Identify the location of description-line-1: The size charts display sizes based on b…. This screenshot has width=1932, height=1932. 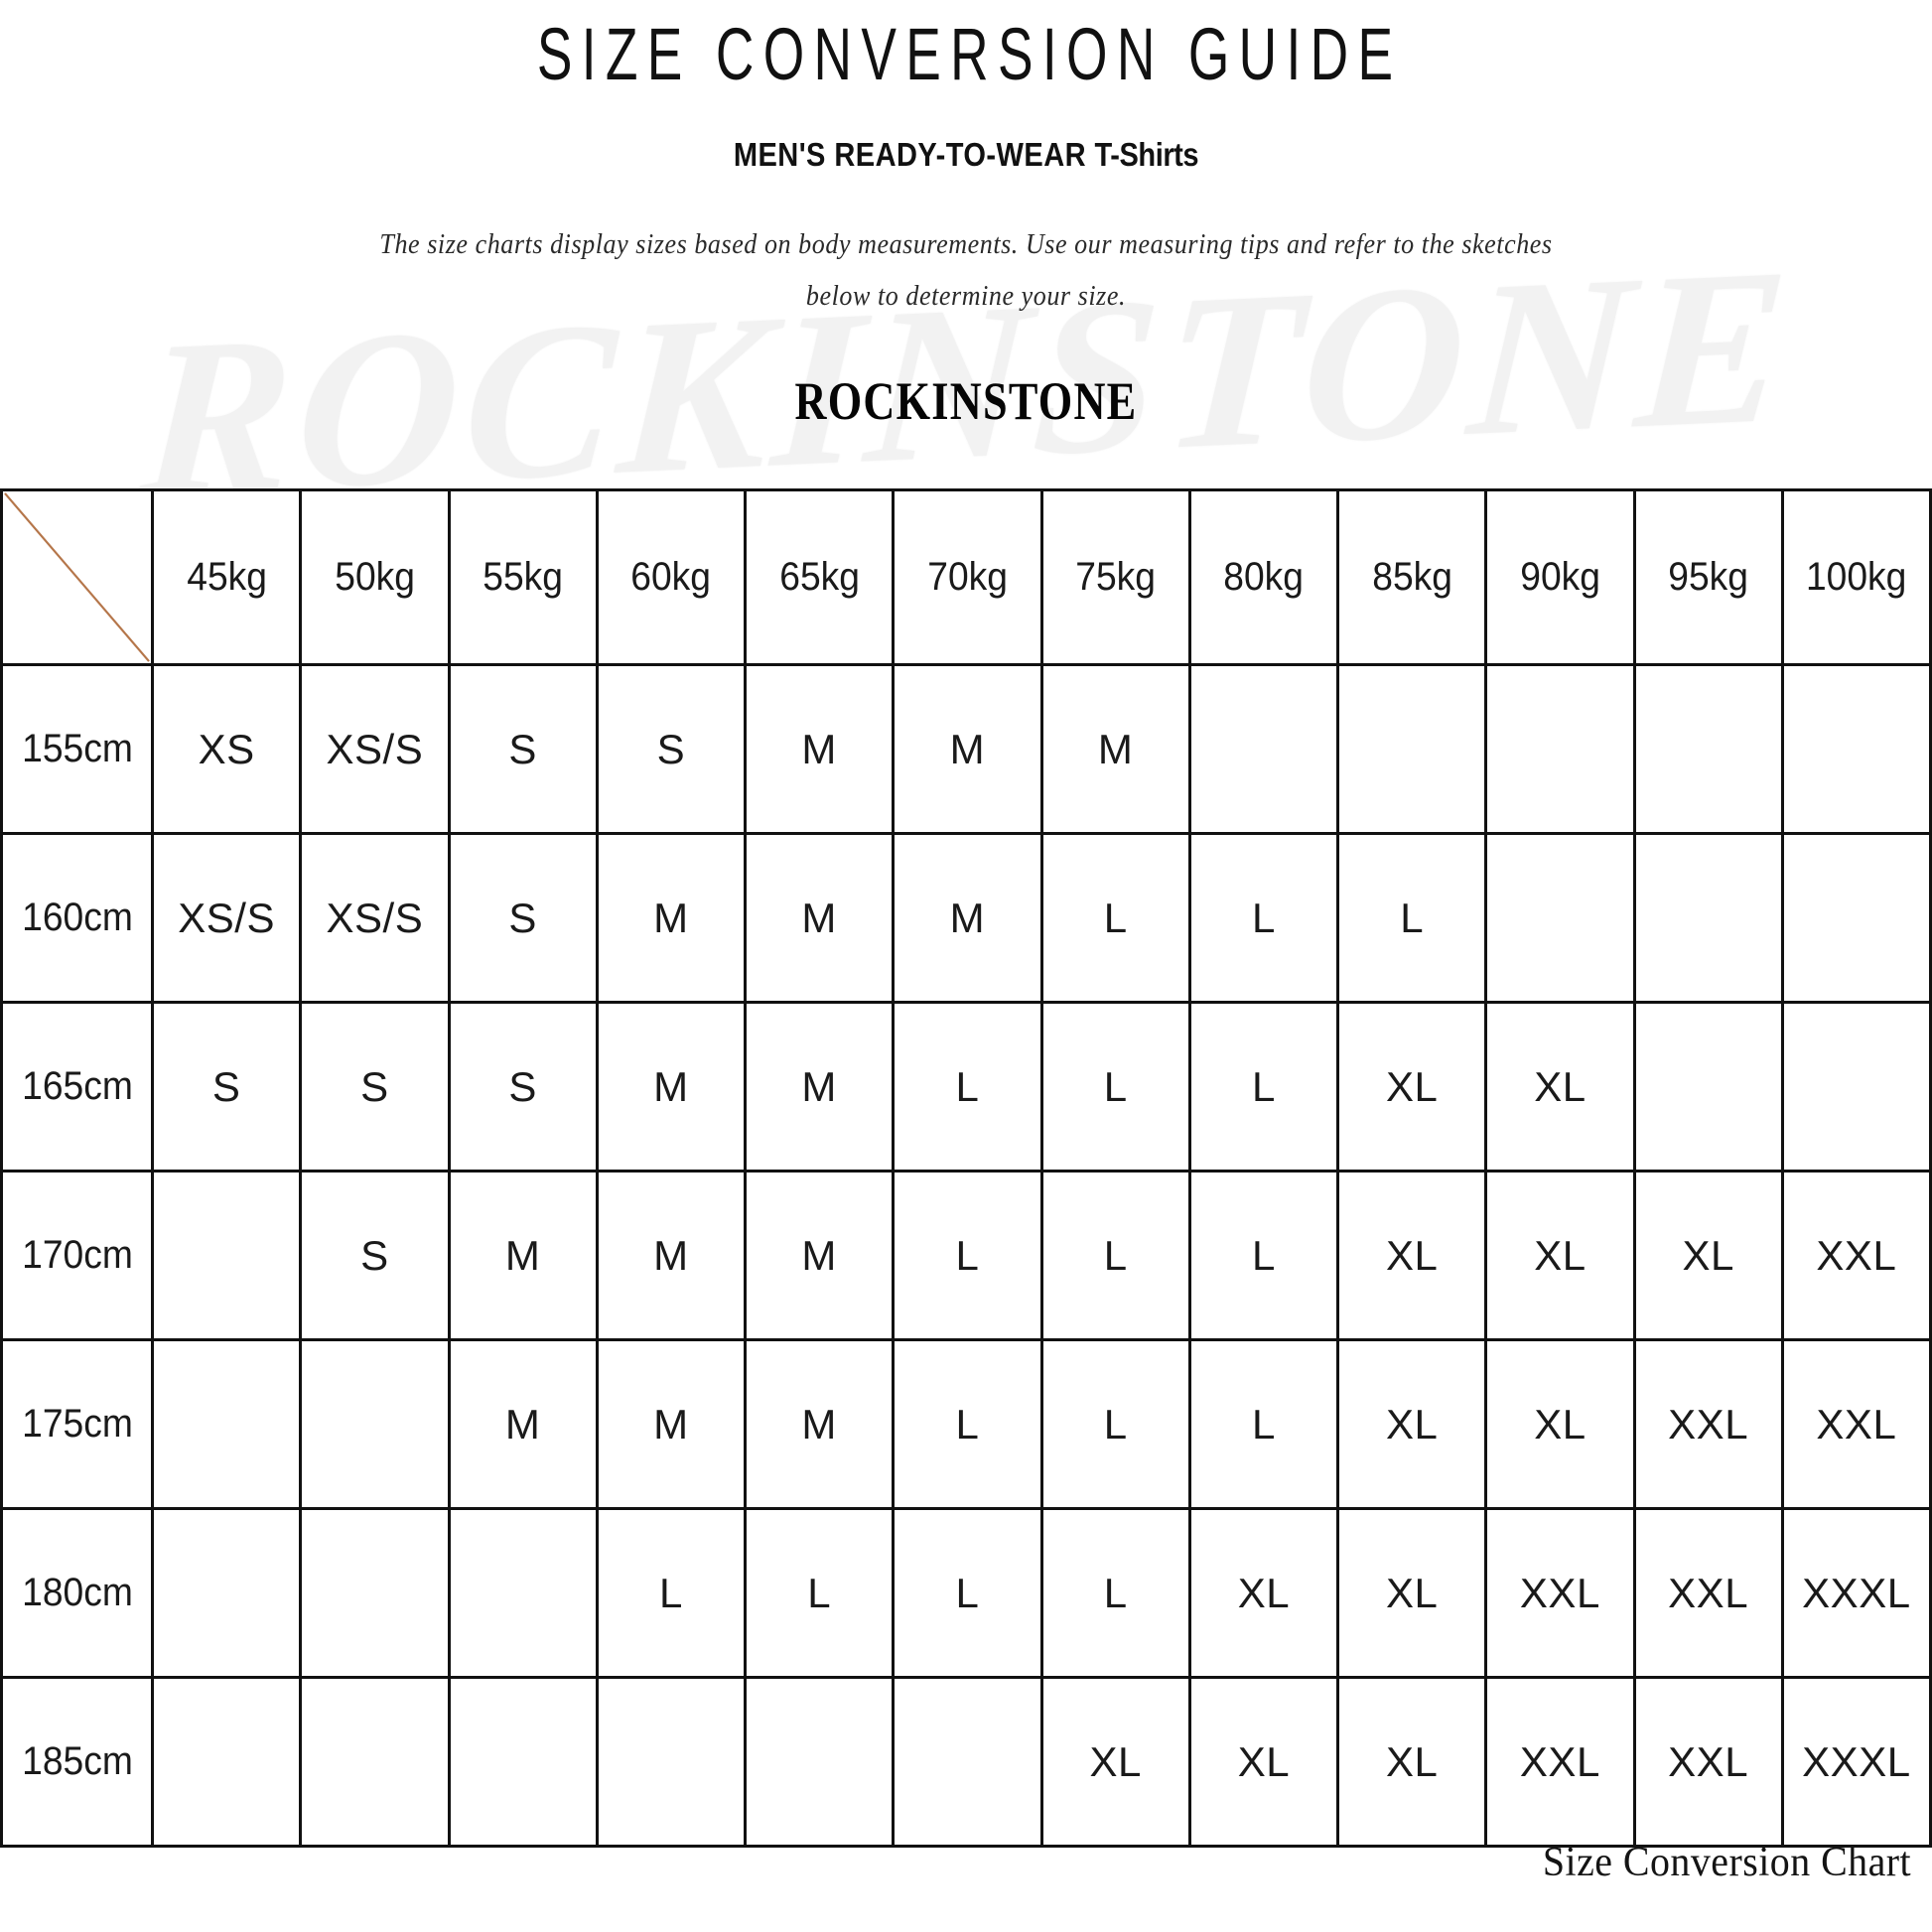
(966, 245).